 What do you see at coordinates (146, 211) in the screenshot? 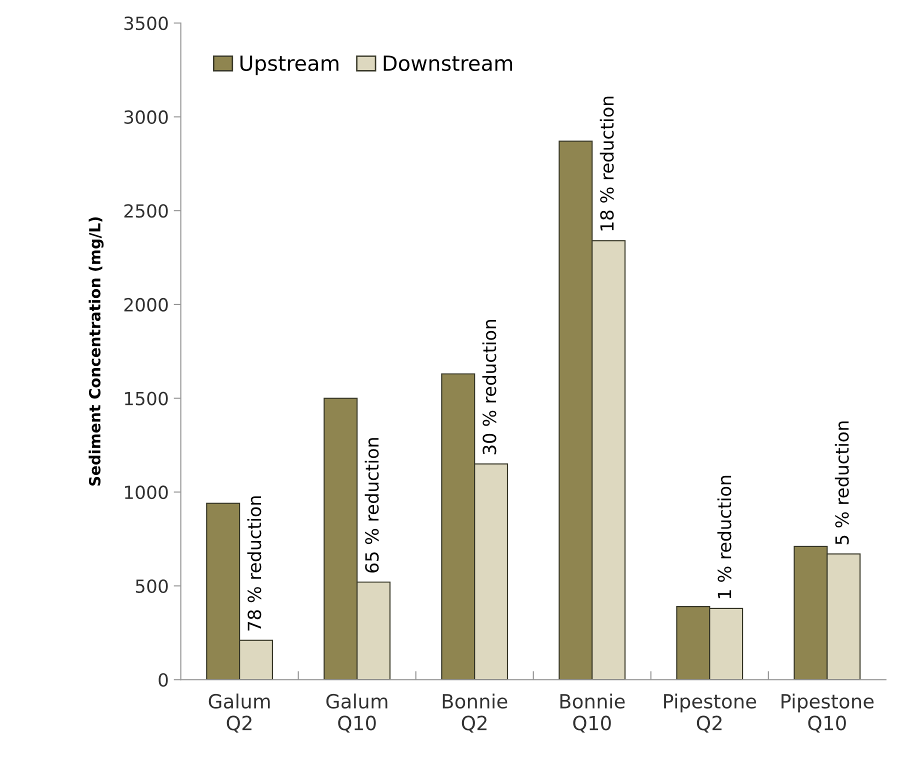
I see `y-tick-label: 2500` at bounding box center [146, 211].